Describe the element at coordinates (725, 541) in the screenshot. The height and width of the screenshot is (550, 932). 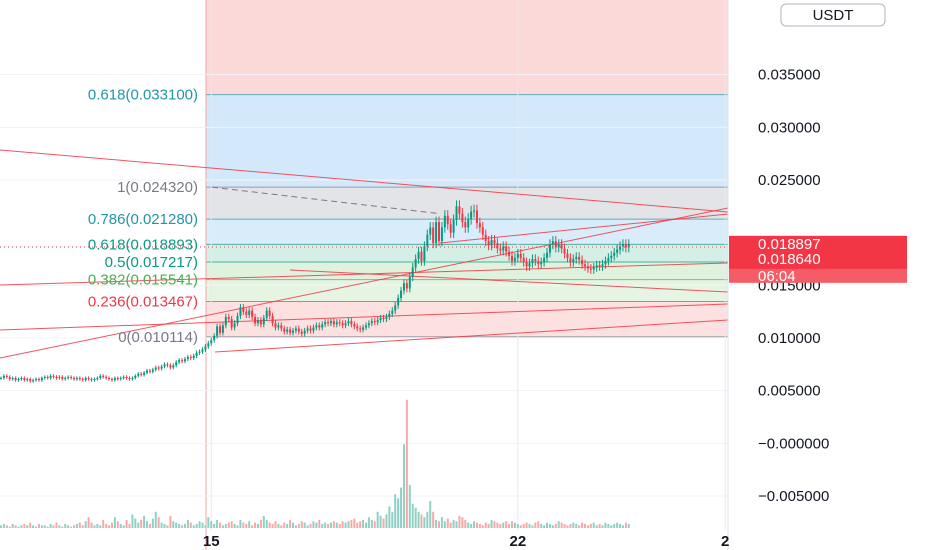
I see `x-tick-label-2: 2` at that location.